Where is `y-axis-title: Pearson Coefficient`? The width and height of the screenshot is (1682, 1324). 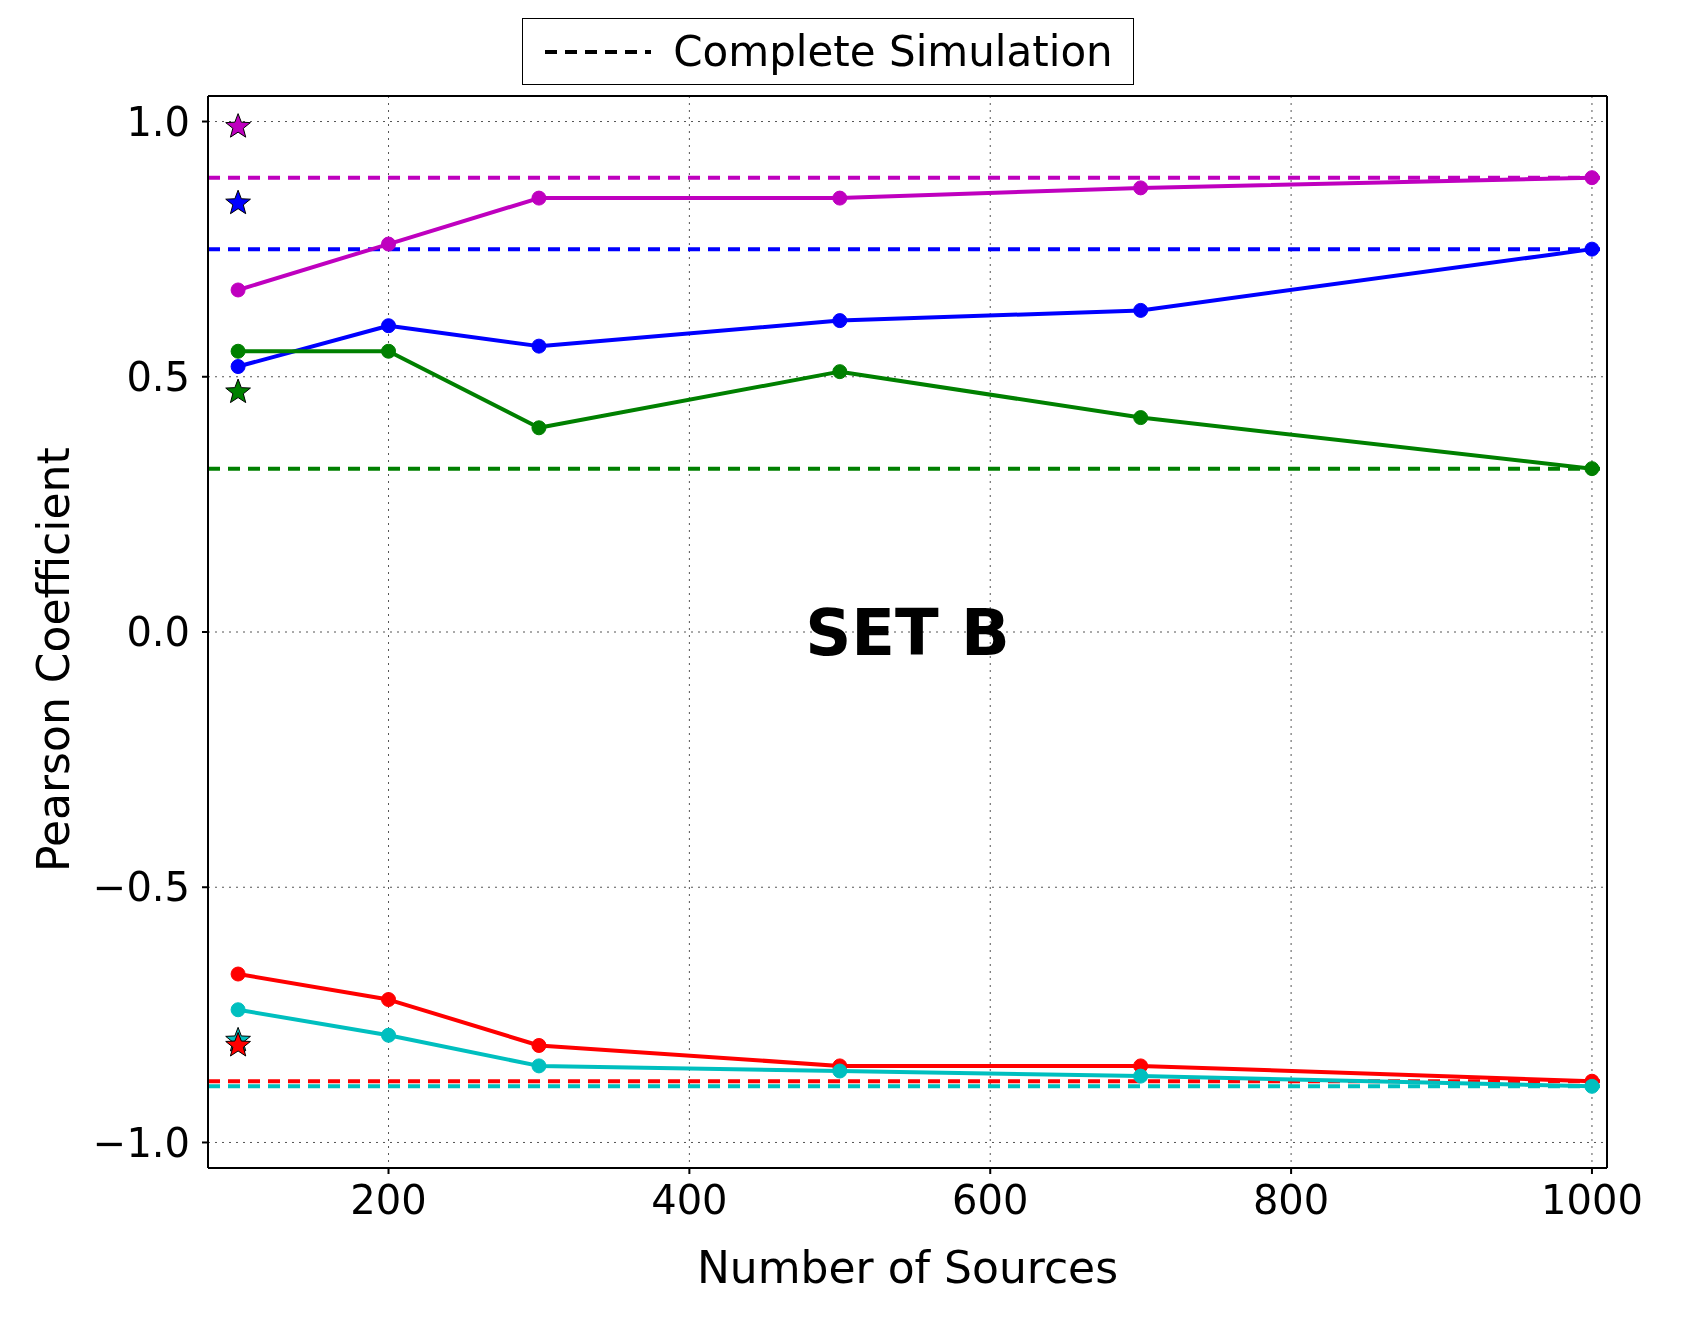 y-axis-title: Pearson Coefficient is located at coordinates (53, 659).